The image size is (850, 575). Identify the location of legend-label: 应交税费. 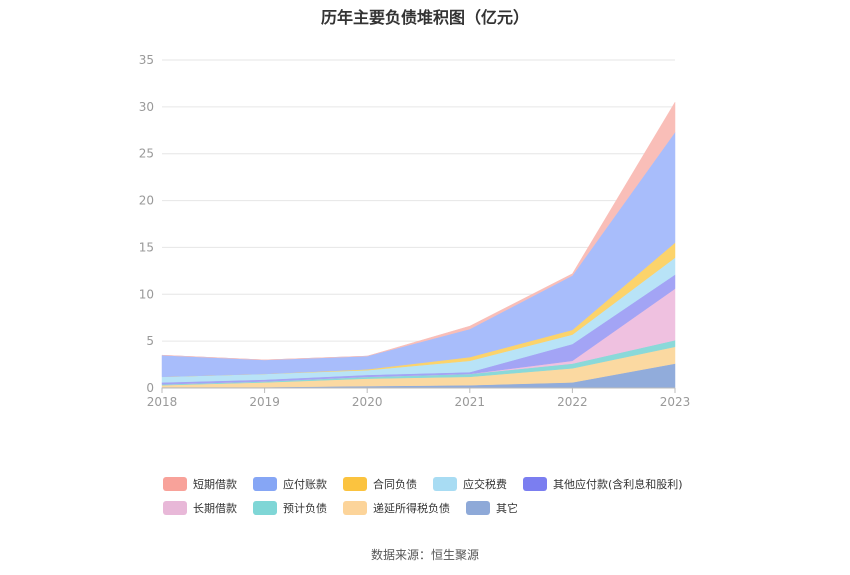
(485, 484).